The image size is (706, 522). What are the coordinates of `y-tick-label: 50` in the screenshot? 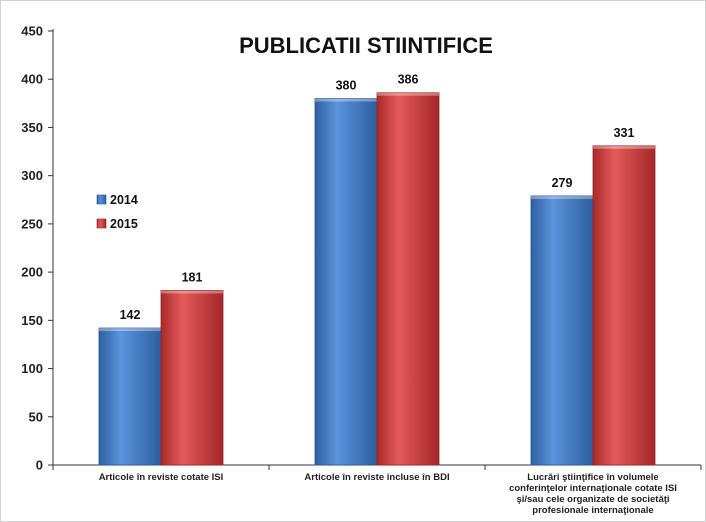 It's located at (36, 416).